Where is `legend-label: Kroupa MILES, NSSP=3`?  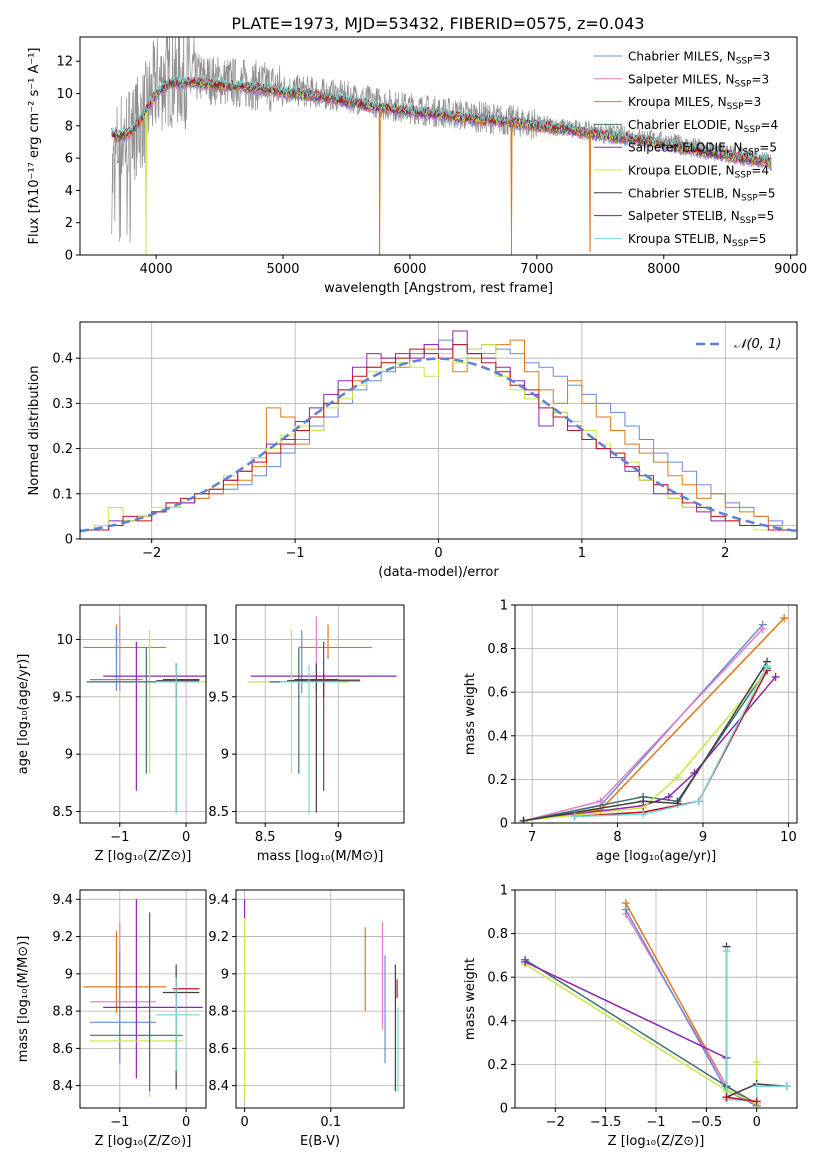
legend-label: Kroupa MILES, NSSP=3 is located at coordinates (694, 103).